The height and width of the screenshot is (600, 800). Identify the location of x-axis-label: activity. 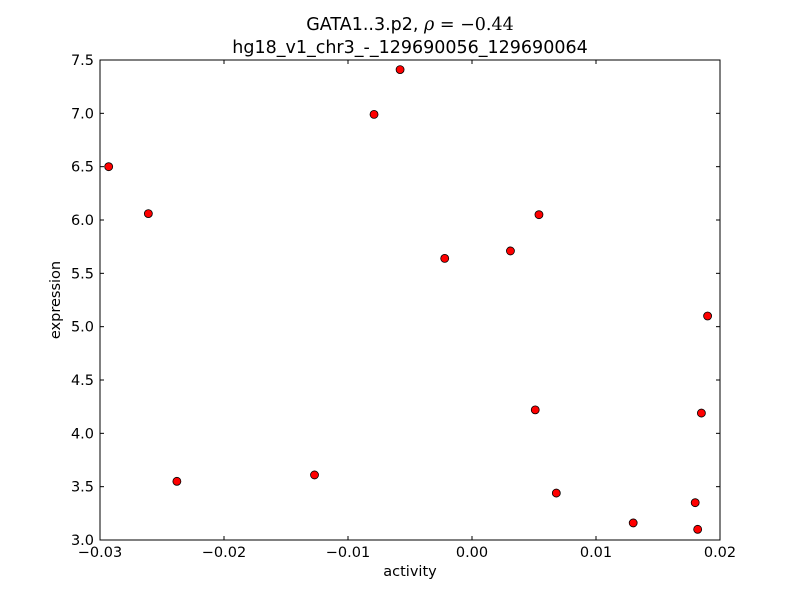
(410, 572).